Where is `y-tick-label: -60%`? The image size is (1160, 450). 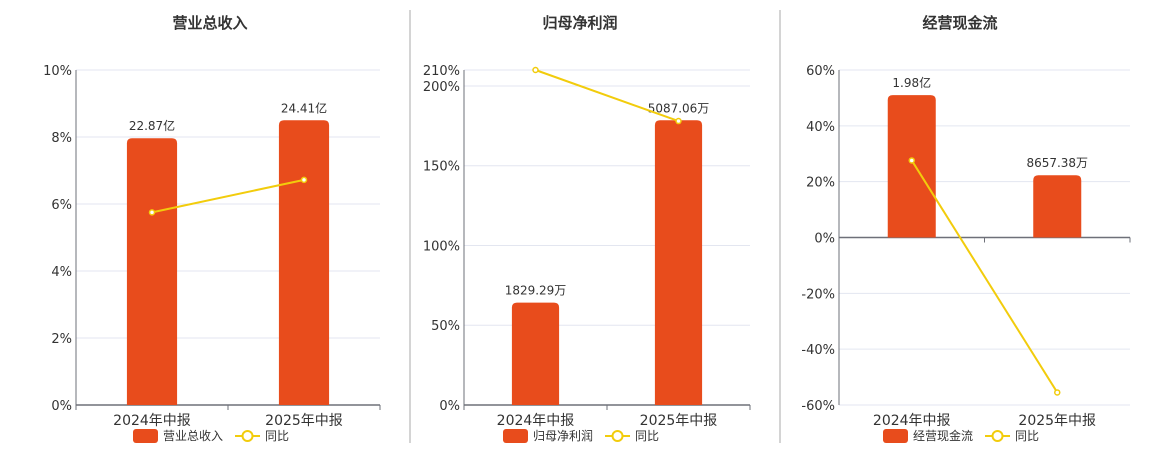 y-tick-label: -60% is located at coordinates (818, 406).